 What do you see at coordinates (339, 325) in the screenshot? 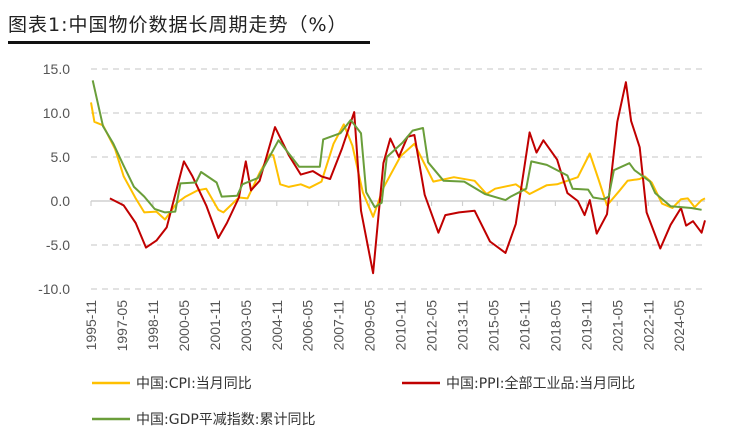
I see `x-tick-label: 2007-11` at bounding box center [339, 325].